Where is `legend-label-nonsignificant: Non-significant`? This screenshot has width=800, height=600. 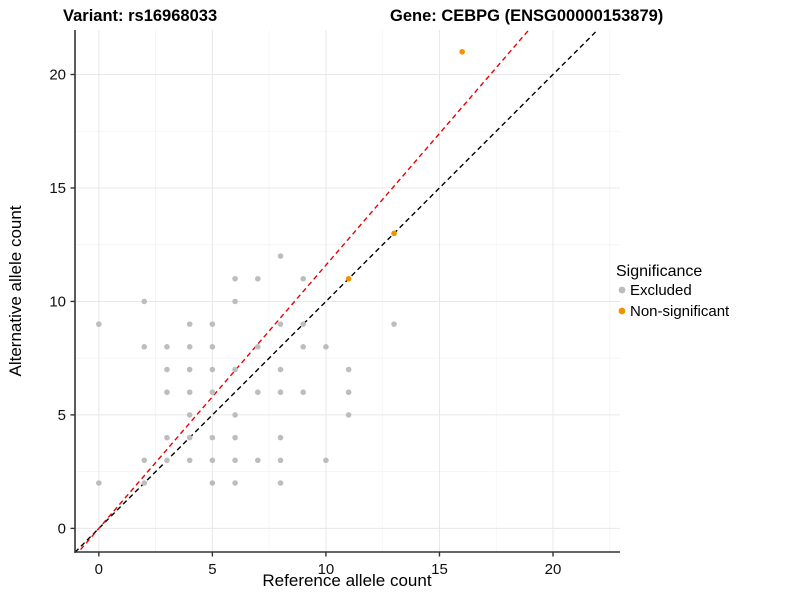
legend-label-nonsignificant: Non-significant is located at coordinates (680, 311).